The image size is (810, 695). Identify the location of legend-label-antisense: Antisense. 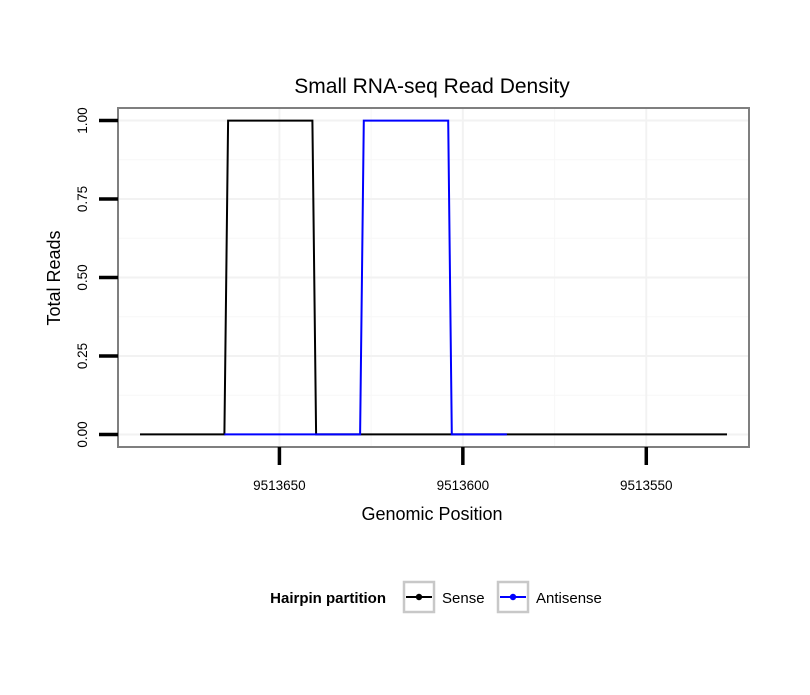
(569, 598).